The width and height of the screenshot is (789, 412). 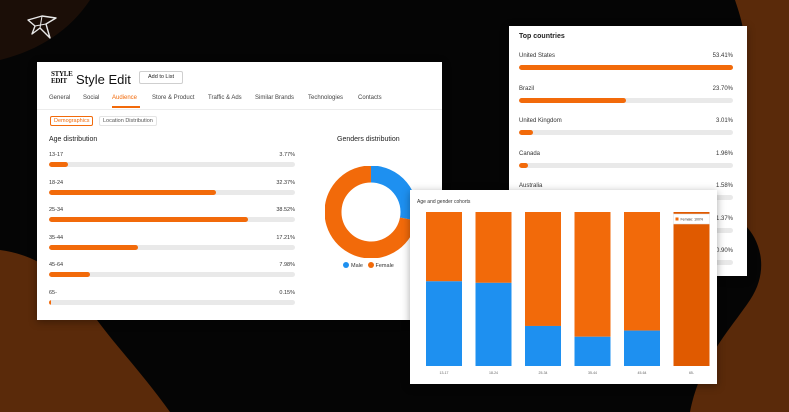 What do you see at coordinates (724, 218) in the screenshot?
I see `country-value: 1.37%` at bounding box center [724, 218].